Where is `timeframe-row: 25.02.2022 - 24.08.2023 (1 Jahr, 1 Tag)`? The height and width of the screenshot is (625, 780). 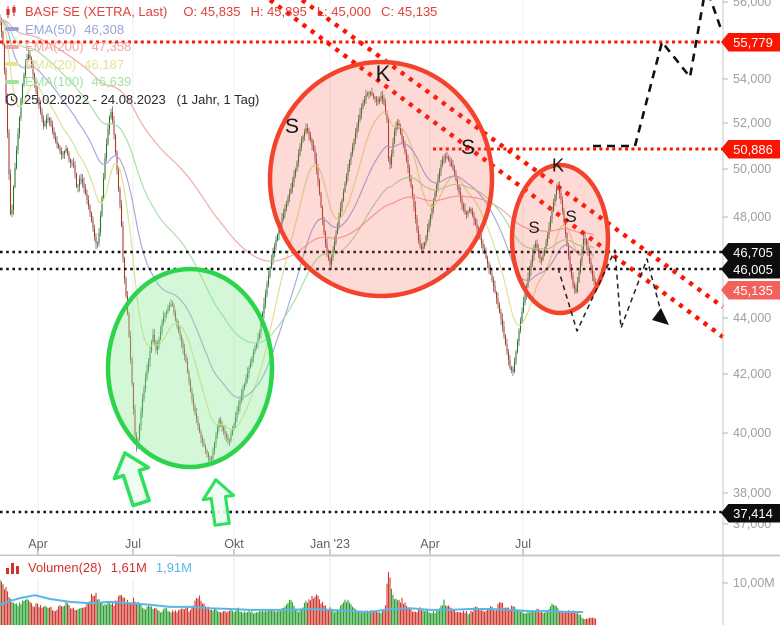
timeframe-row: 25.02.2022 - 24.08.2023 (1 Jahr, 1 Tag) is located at coordinates (221, 100).